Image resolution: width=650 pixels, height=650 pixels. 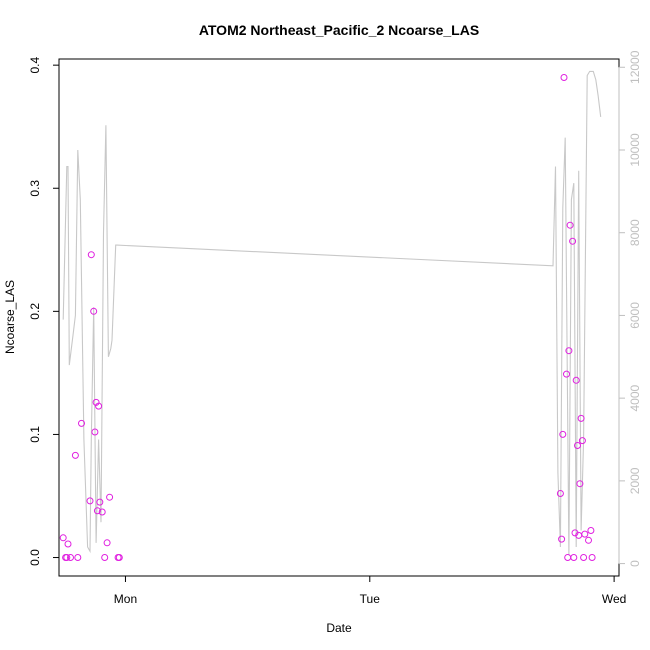 I want to click on y-tick-label: 0.3, so click(x=35, y=188).